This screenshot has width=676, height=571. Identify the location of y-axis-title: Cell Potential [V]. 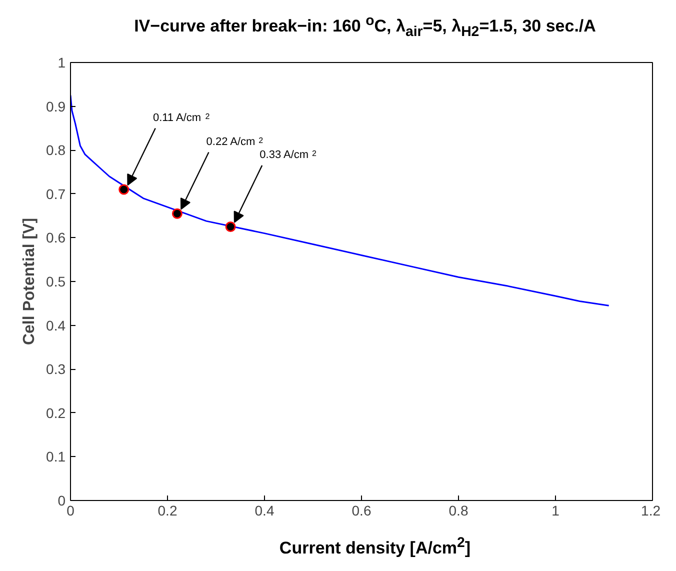
(29, 282).